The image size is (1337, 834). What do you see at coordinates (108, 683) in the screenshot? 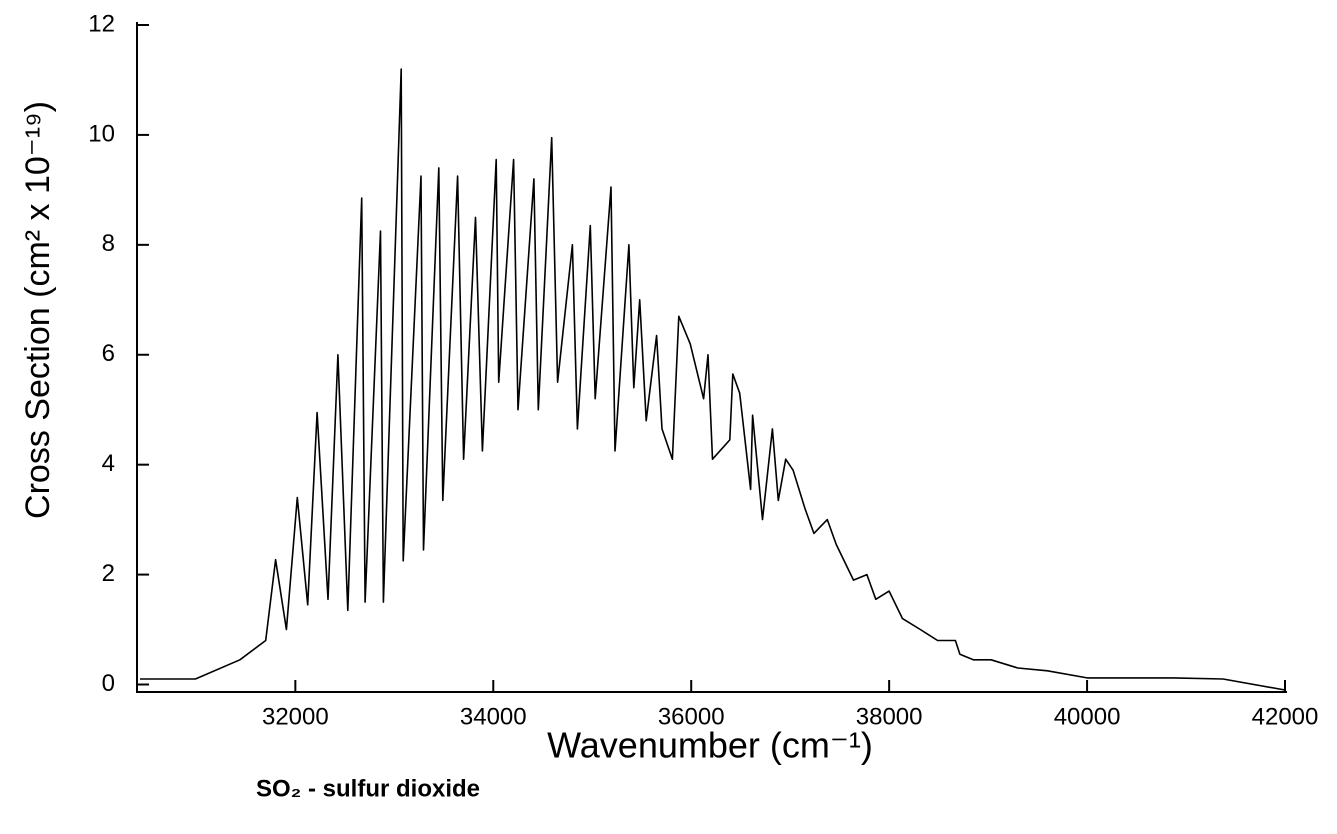
I see `y-tick-label: 0` at bounding box center [108, 683].